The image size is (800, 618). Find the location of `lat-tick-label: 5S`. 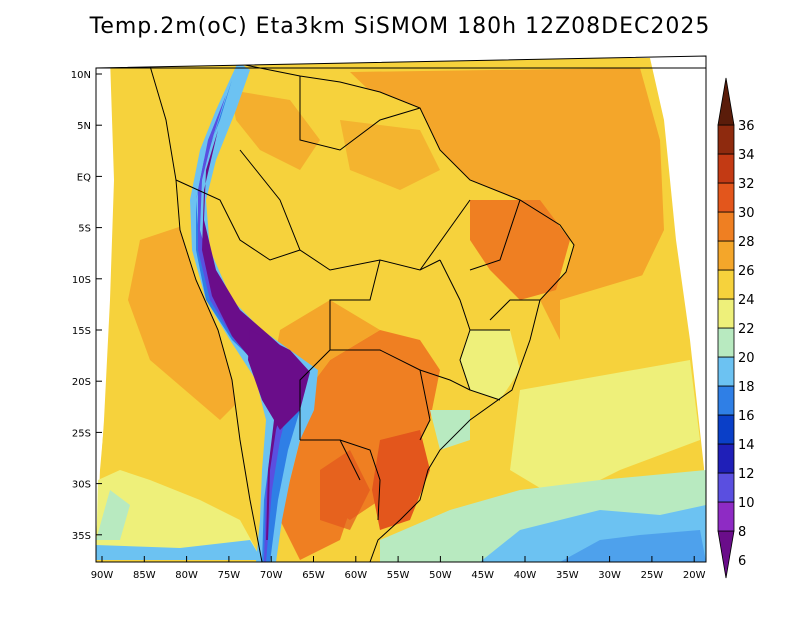

lat-tick-label: 5S is located at coordinates (84, 229).